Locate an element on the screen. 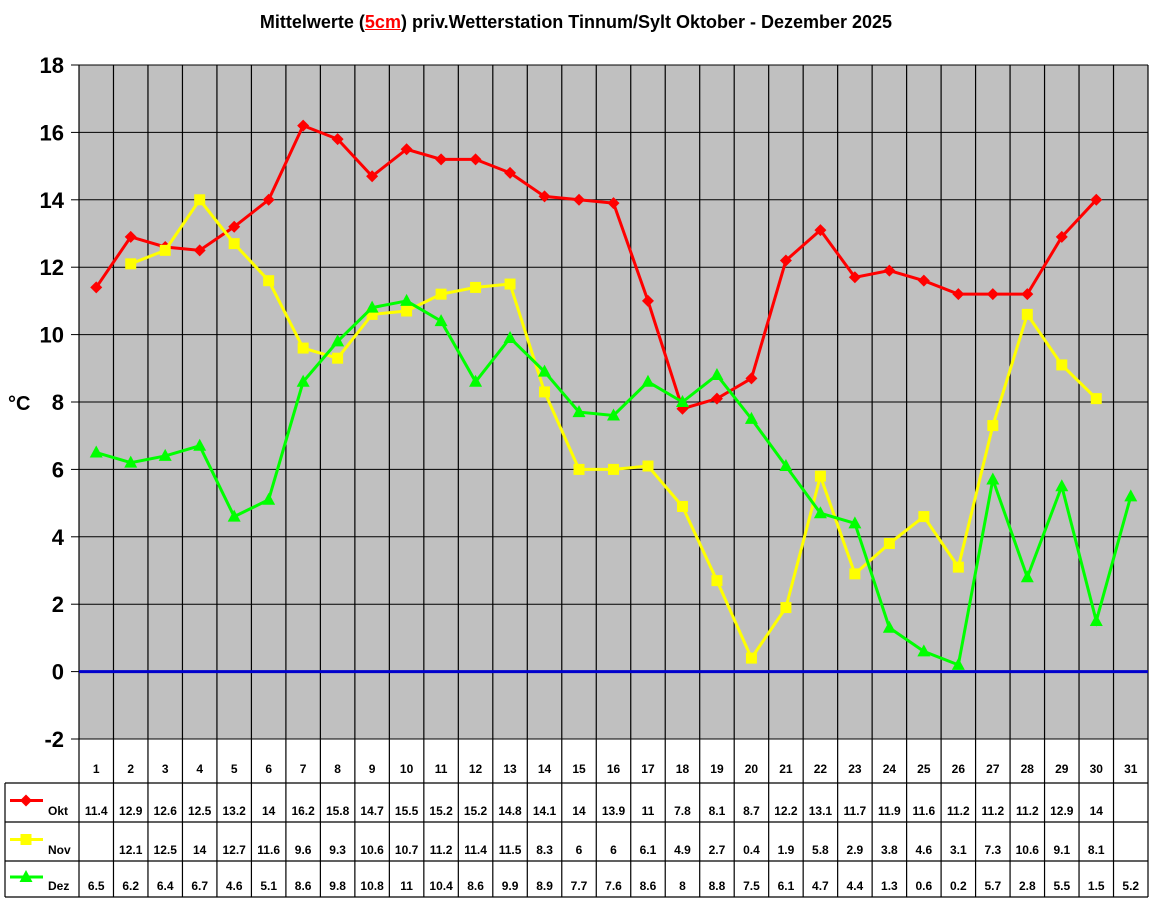 This screenshot has height=900, width=1152. data-label-Dez: 4.6 is located at coordinates (234, 886).